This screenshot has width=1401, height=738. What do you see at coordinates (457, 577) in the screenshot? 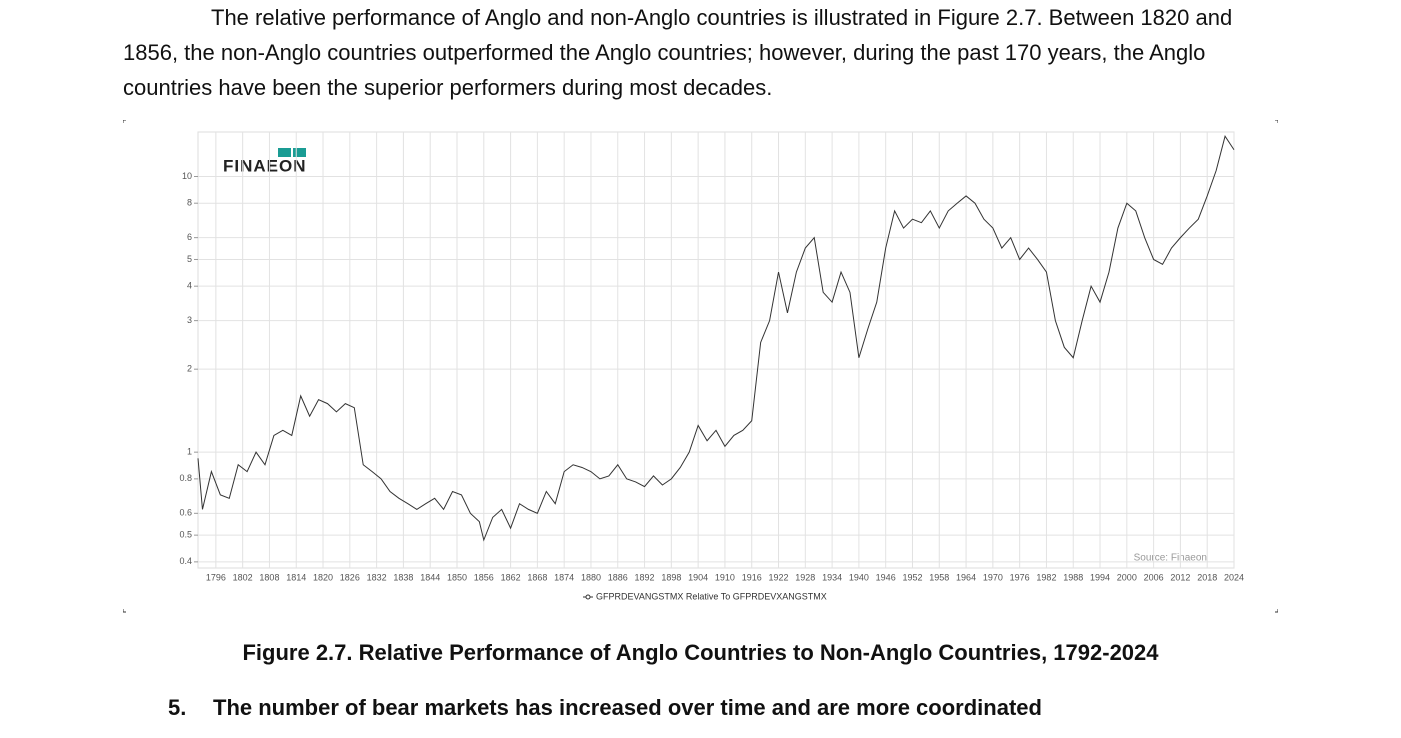
I see `x-tick-label: 1850` at bounding box center [457, 577].